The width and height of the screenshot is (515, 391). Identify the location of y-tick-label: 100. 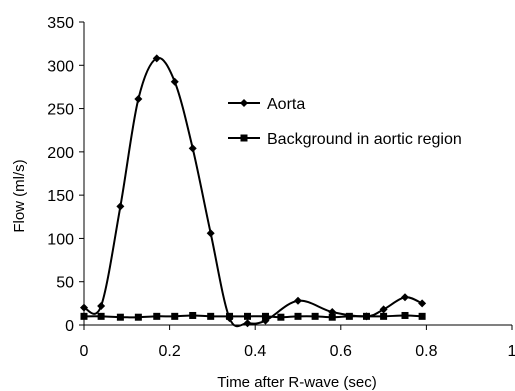
(60, 239).